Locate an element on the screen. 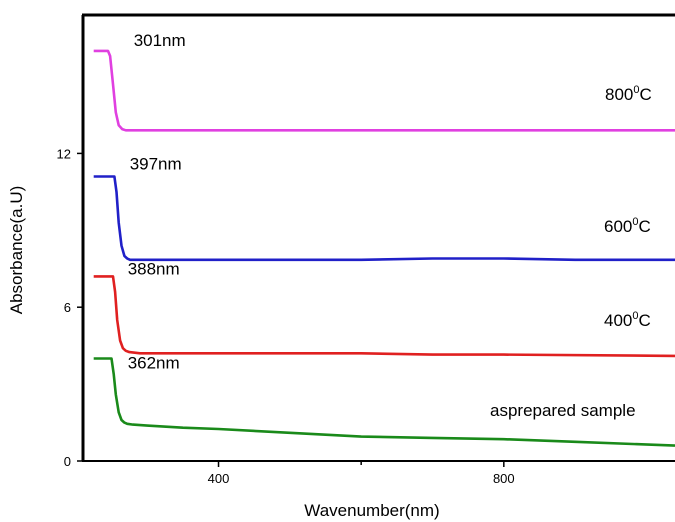 The image size is (675, 522). x-tick-label: 400 is located at coordinates (219, 478).